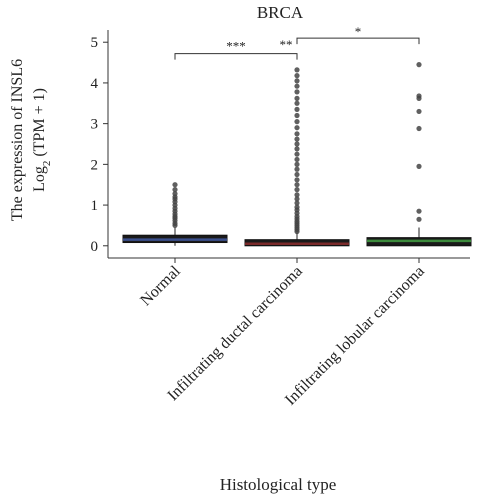  I want to click on y-axis-label-line2: Log2 (TPM + 1), so click(42, 140).